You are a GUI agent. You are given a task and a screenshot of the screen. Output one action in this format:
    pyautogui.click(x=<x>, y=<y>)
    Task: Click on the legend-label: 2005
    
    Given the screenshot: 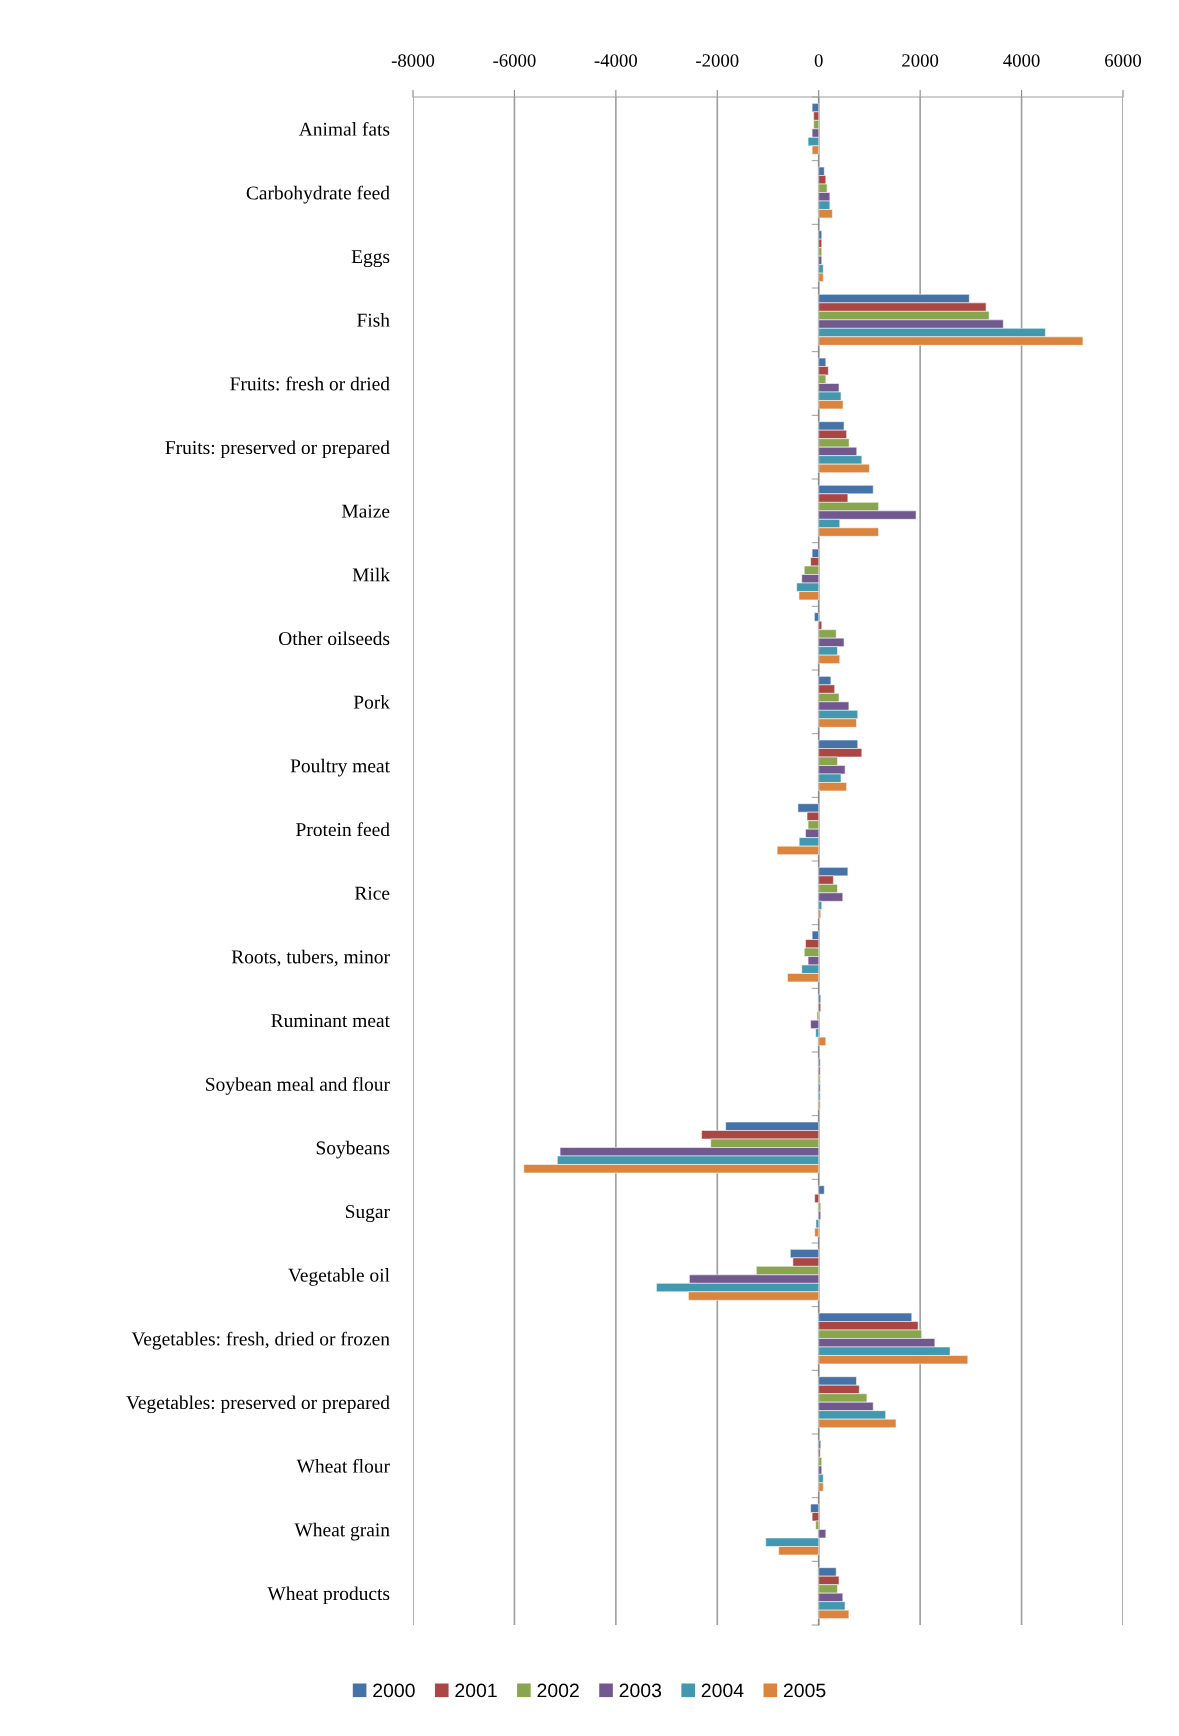 What is the action you would take?
    pyautogui.click(x=804, y=1690)
    